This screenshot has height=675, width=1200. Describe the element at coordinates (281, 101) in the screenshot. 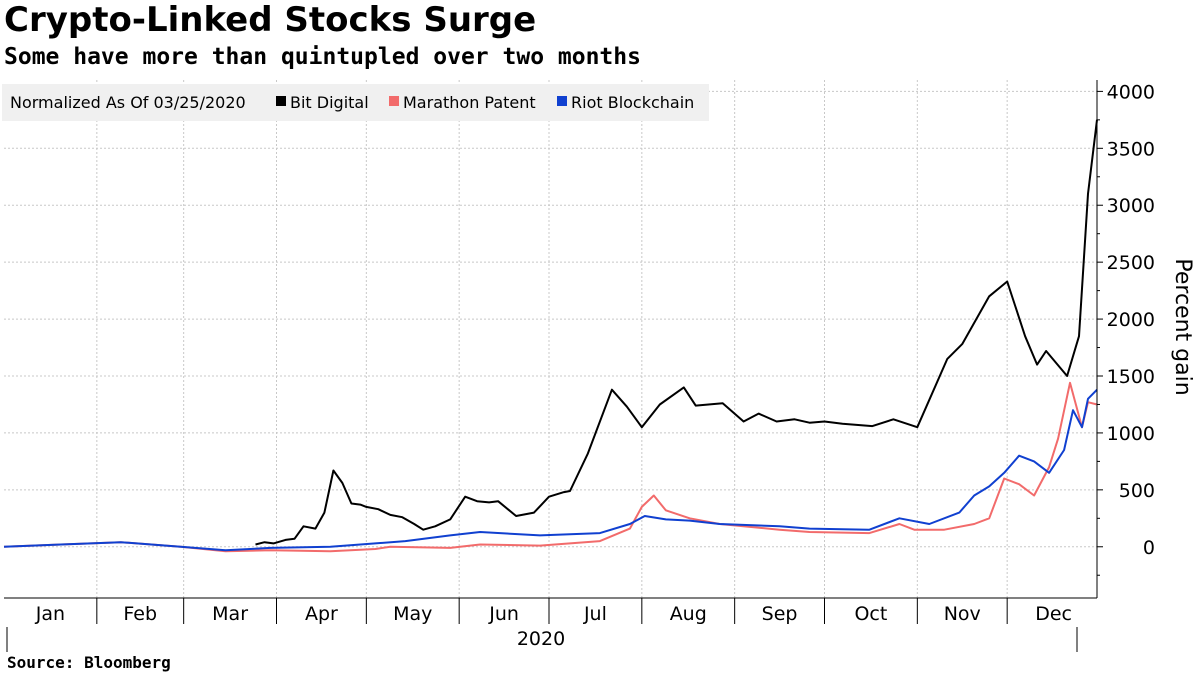

I see `legend-swatch-bit-digital` at that location.